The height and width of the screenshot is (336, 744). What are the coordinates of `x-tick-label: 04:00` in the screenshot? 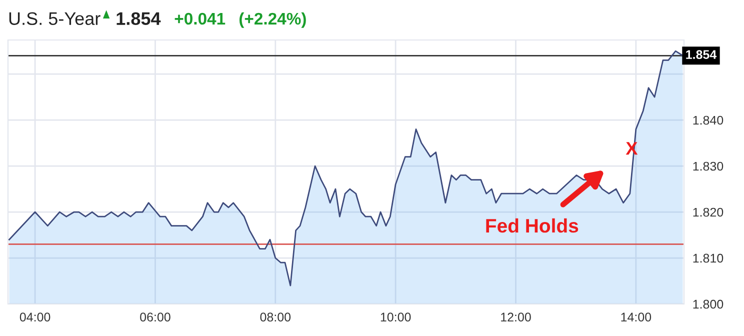 It's located at (35, 317).